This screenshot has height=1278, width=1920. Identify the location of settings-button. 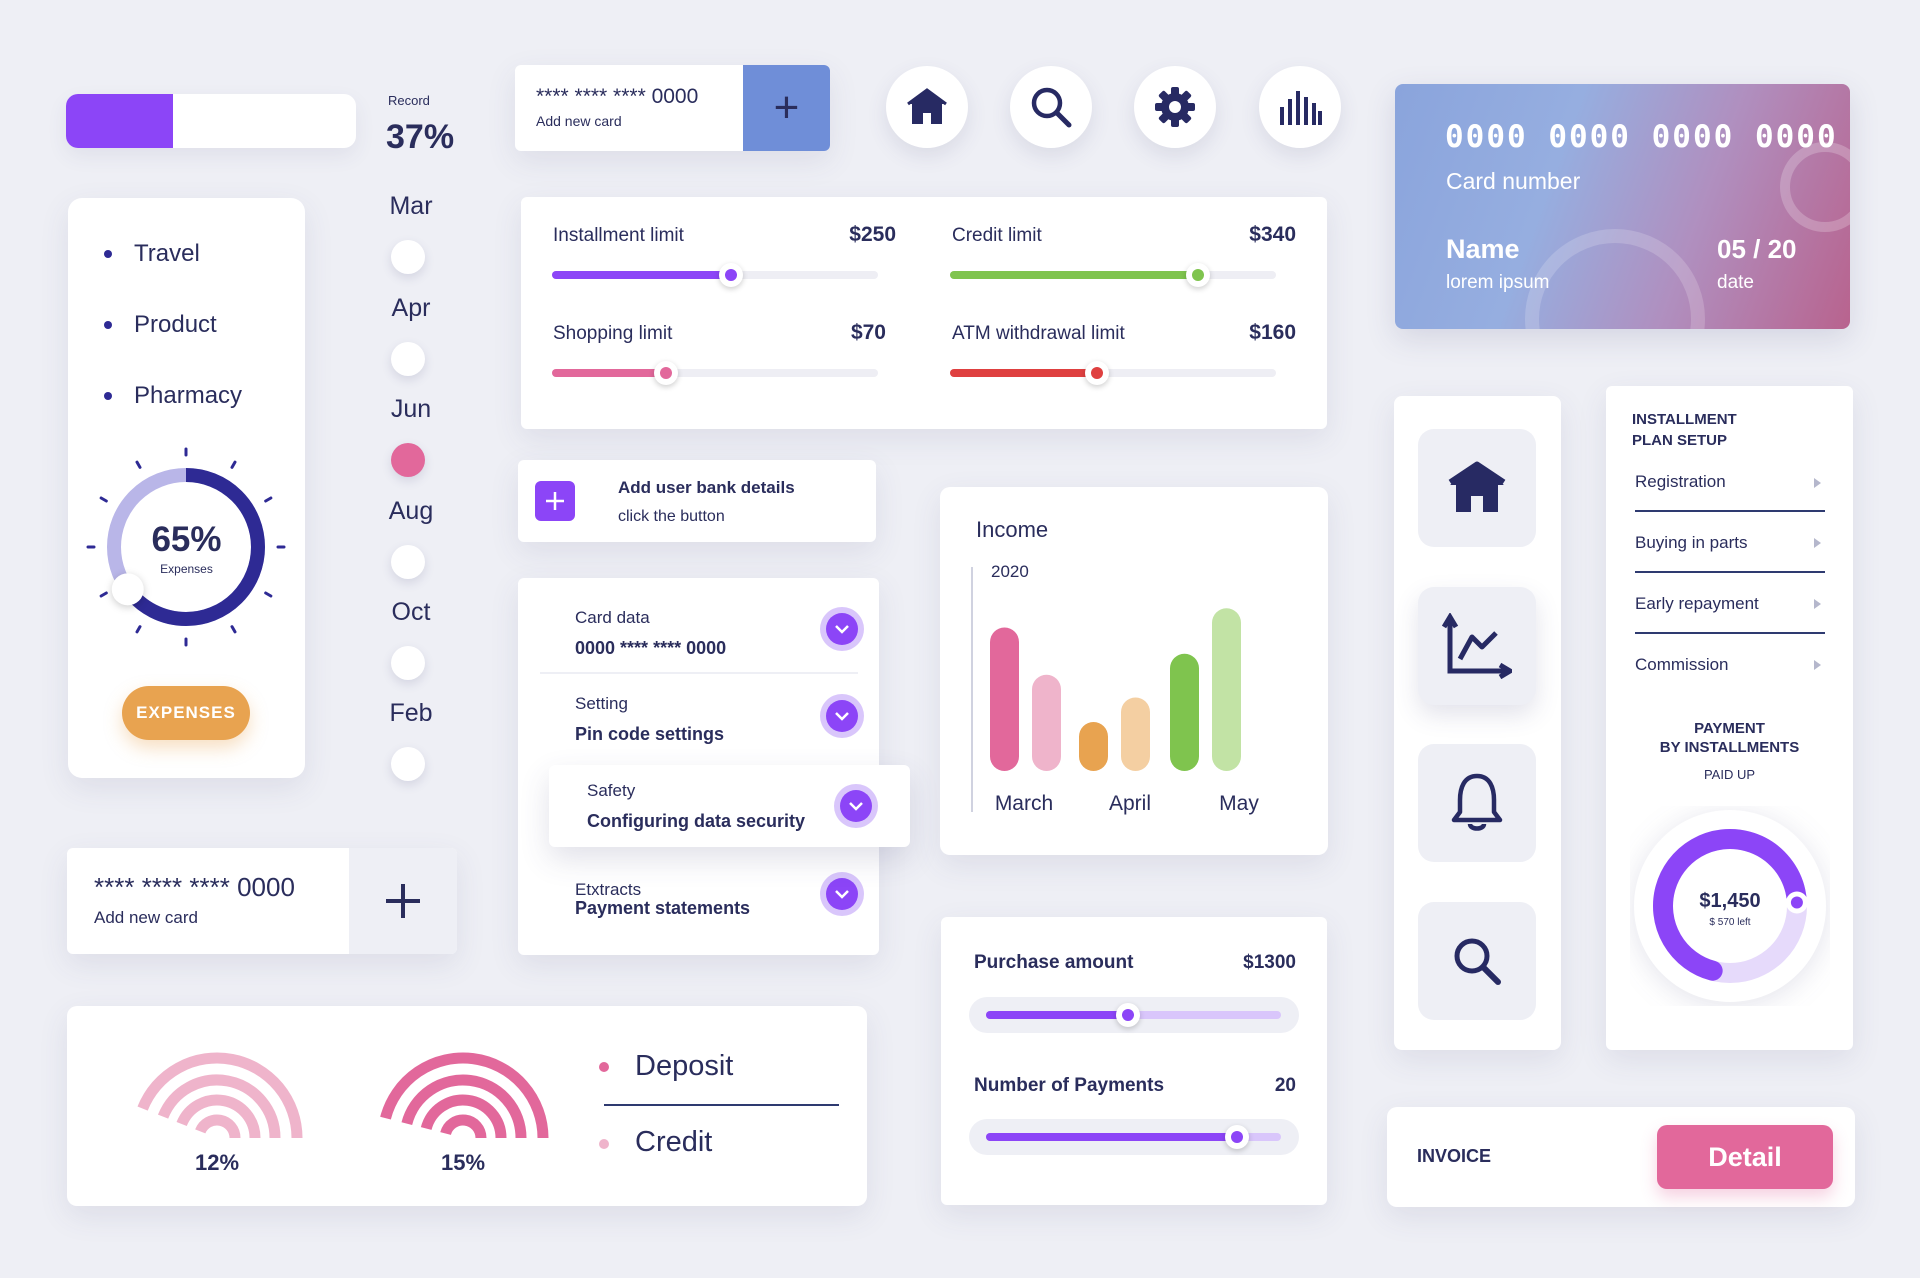
(1175, 107).